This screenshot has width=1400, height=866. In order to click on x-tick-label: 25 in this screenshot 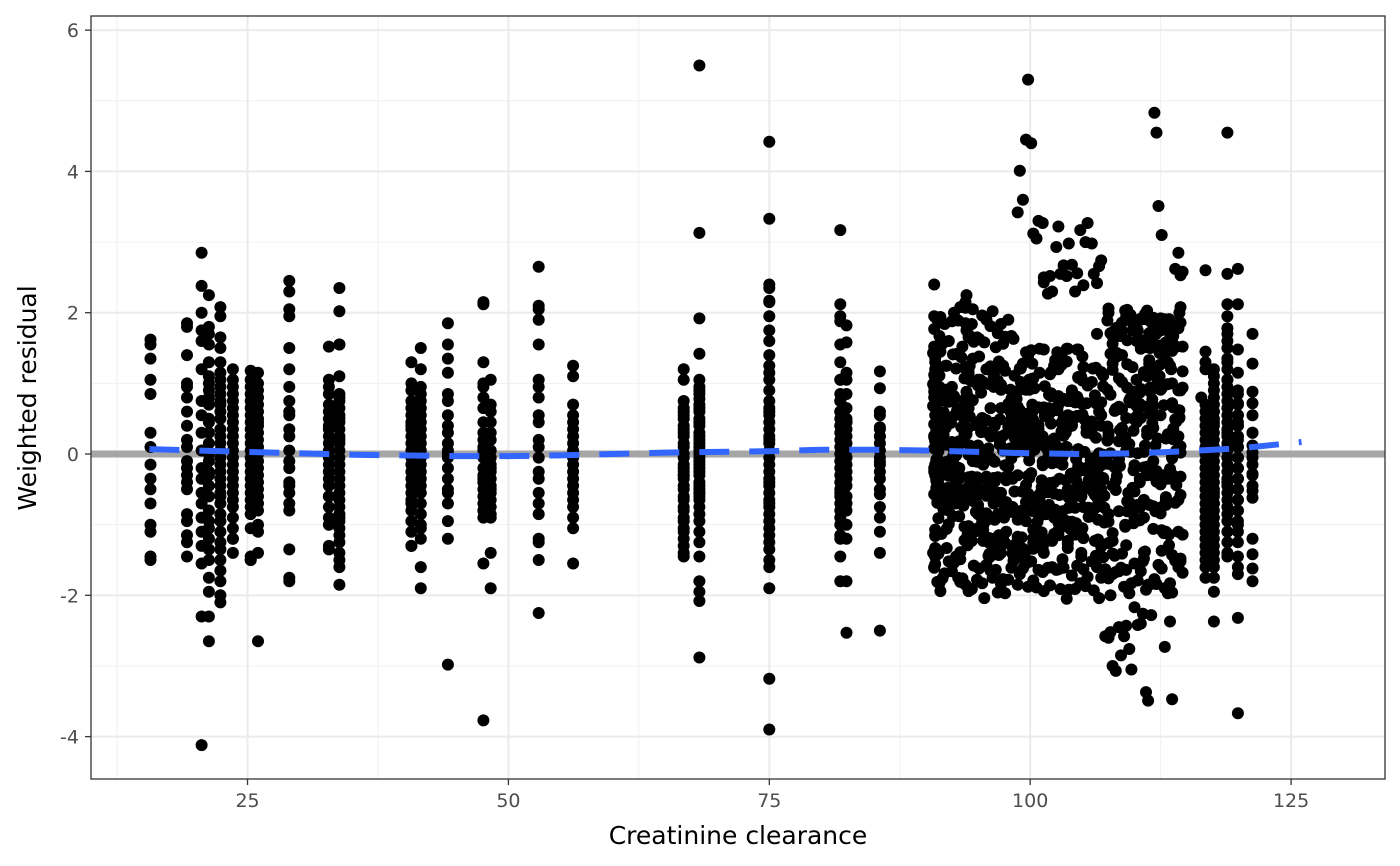, I will do `click(247, 801)`.